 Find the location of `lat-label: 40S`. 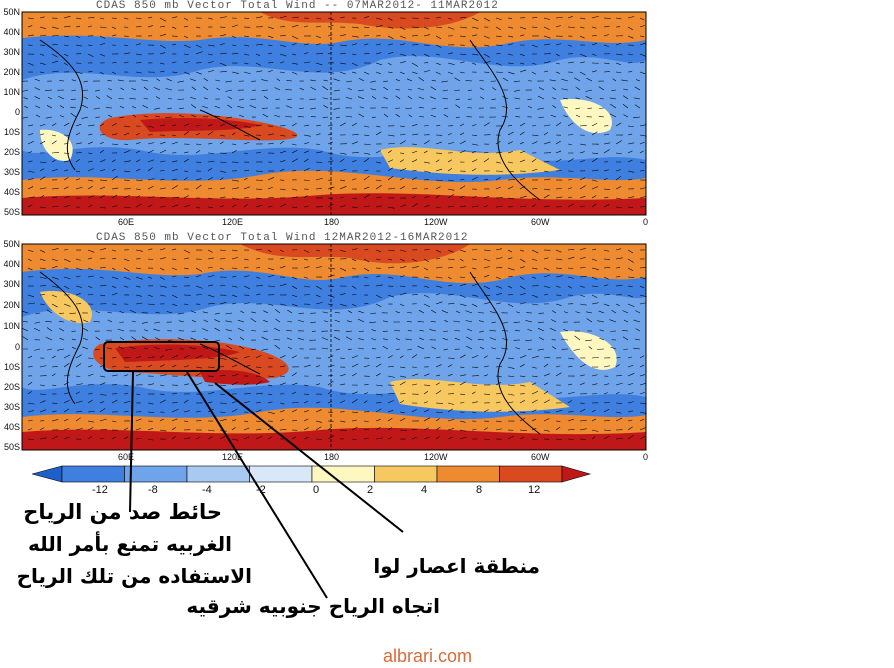

lat-label: 40S is located at coordinates (11, 427).